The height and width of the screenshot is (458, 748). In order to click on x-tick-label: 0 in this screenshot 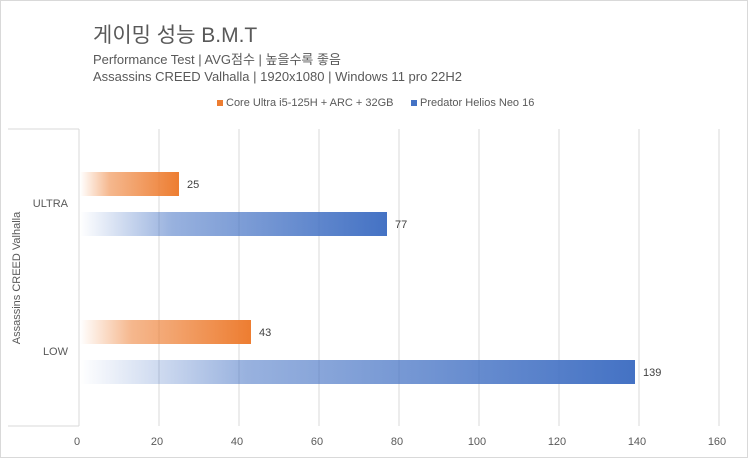, I will do `click(77, 442)`.